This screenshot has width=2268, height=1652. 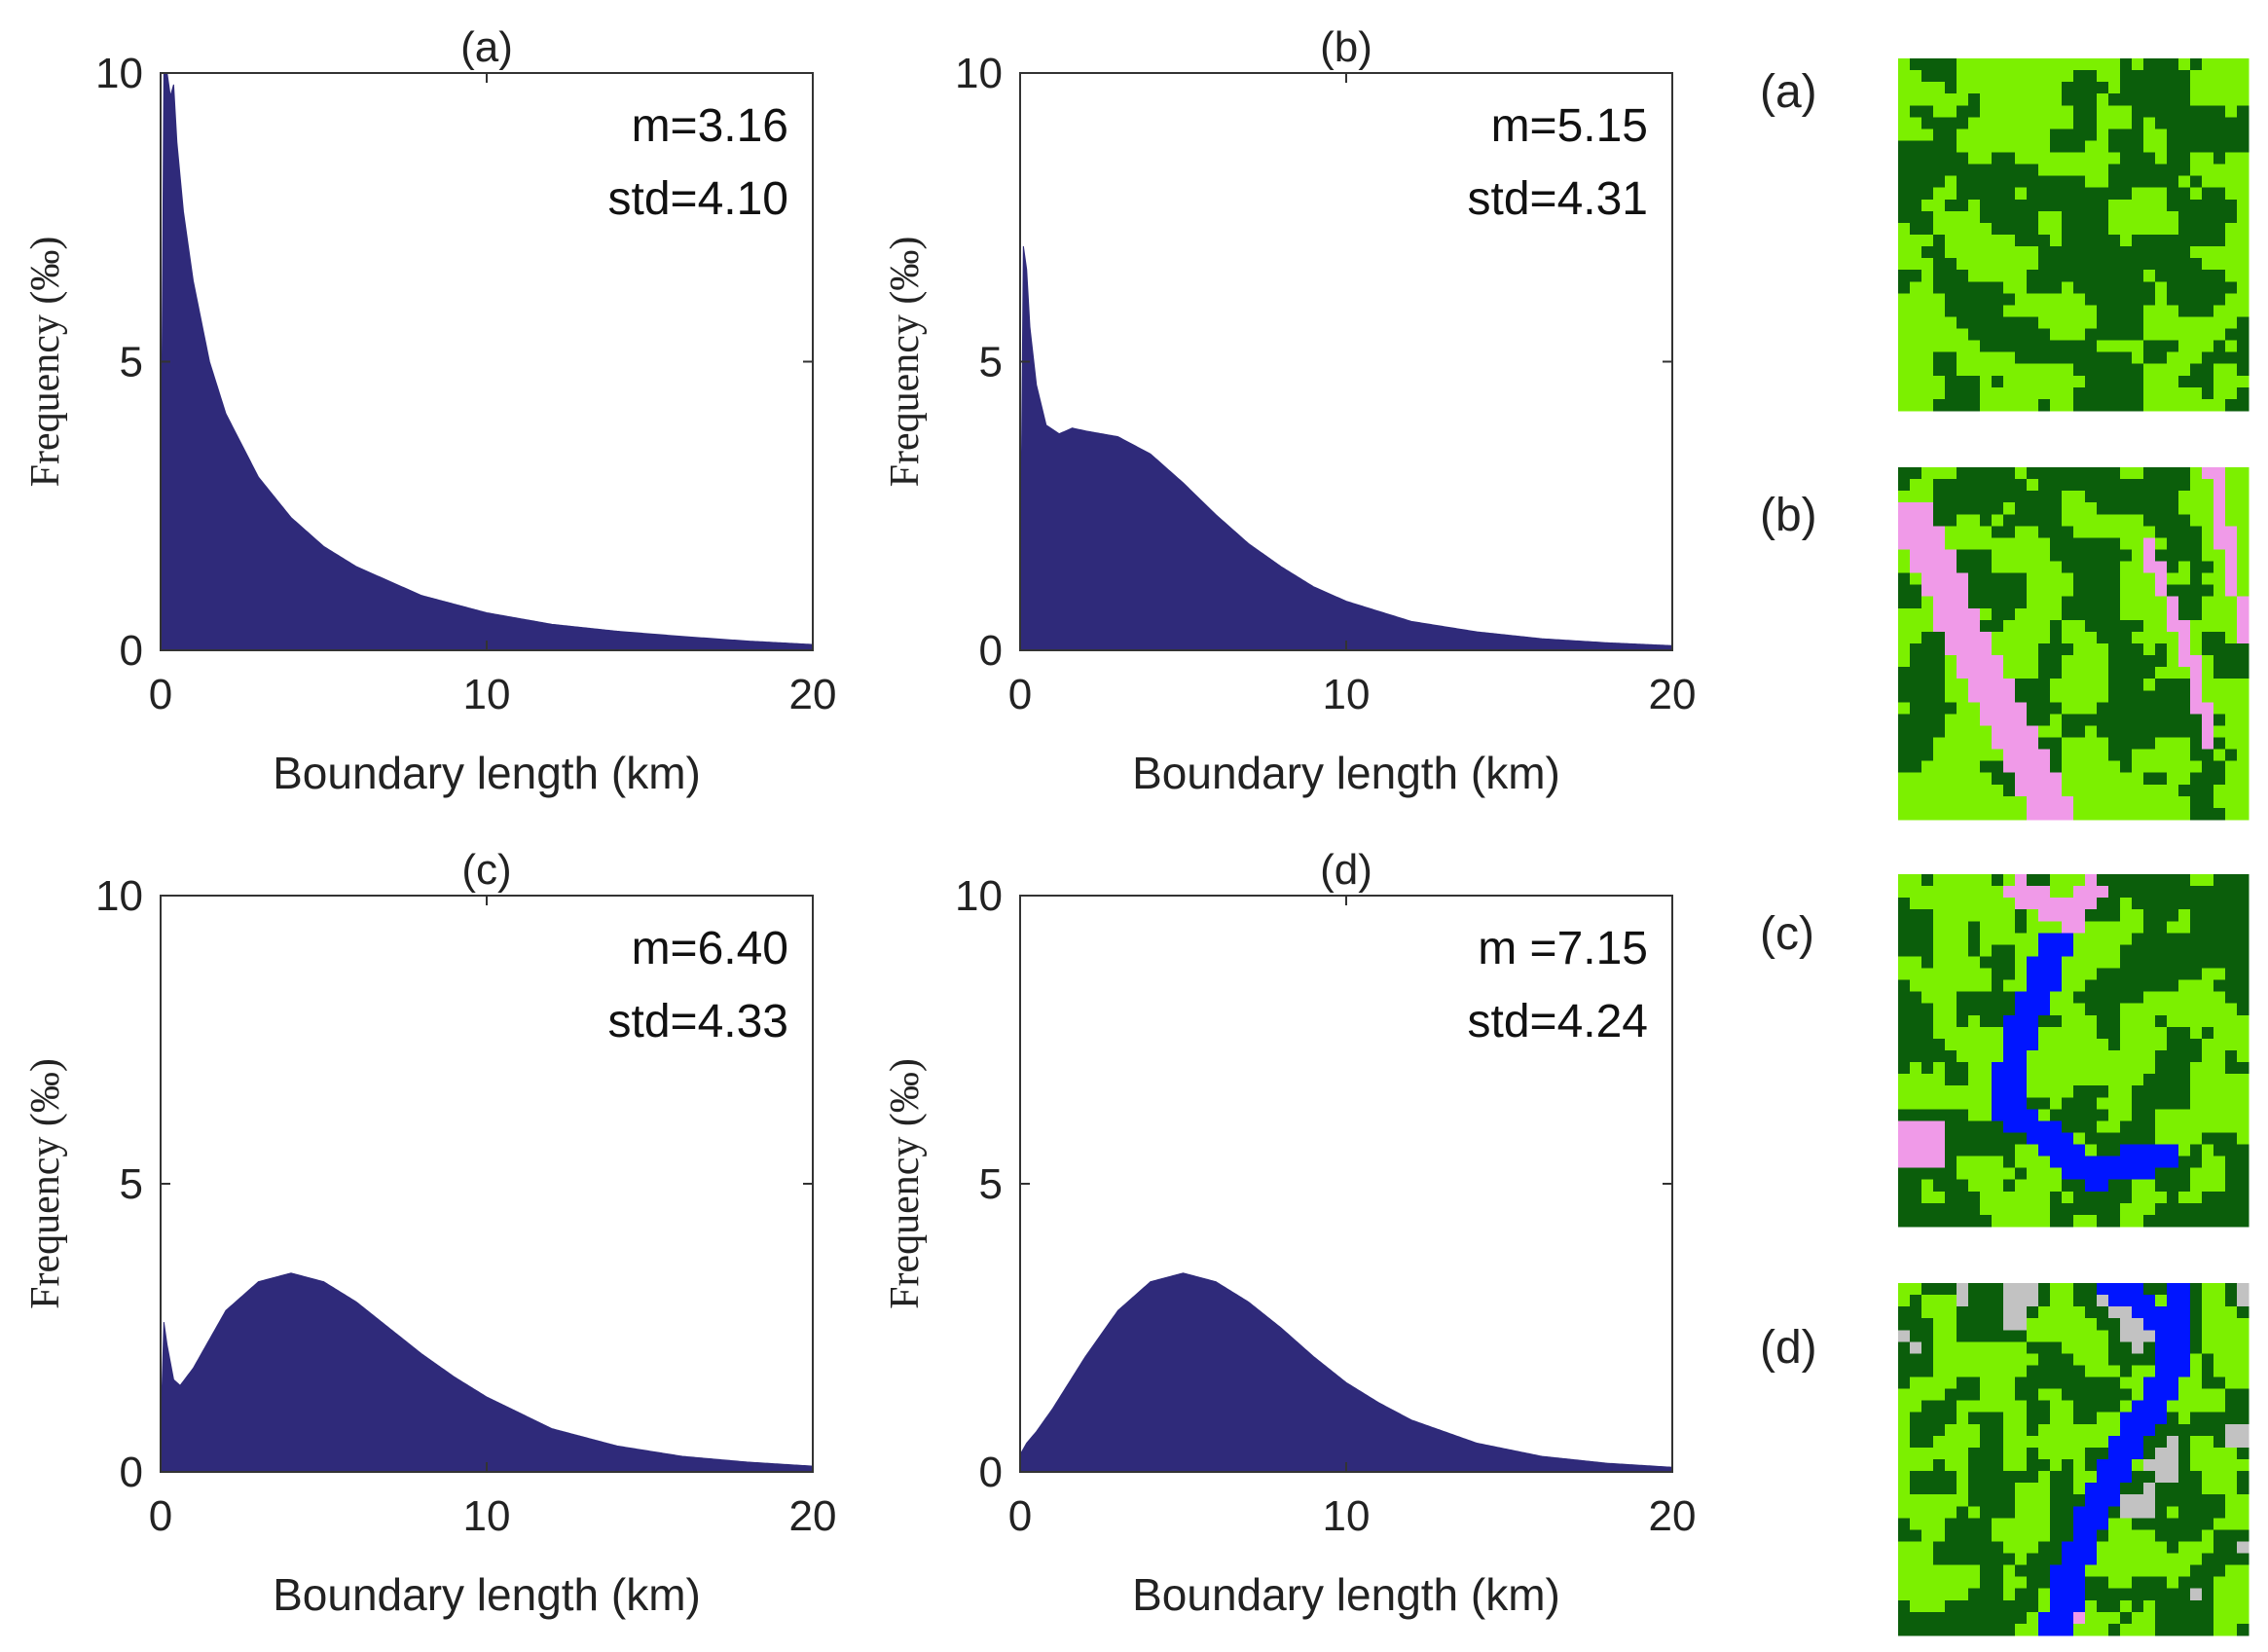 I want to click on map-panel-b: (b), so click(x=2005, y=644).